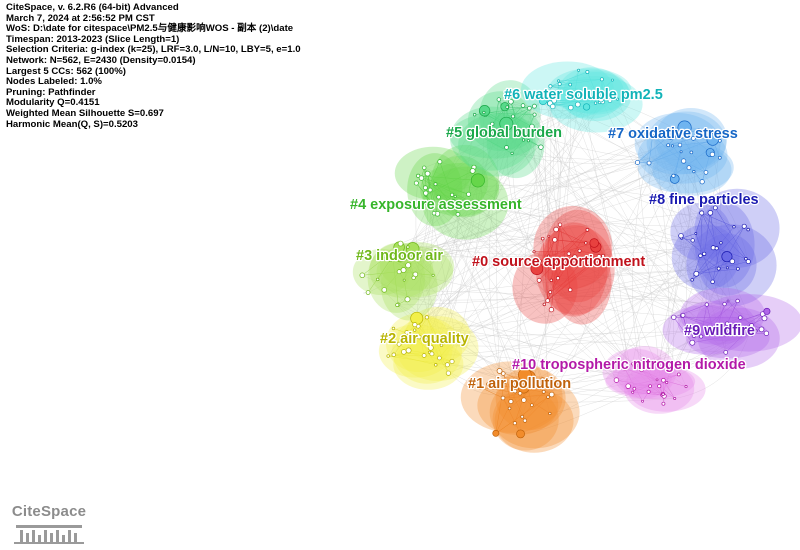 The height and width of the screenshot is (550, 800). What do you see at coordinates (399, 256) in the screenshot?
I see `cluster-label-3: #3 indoor air` at bounding box center [399, 256].